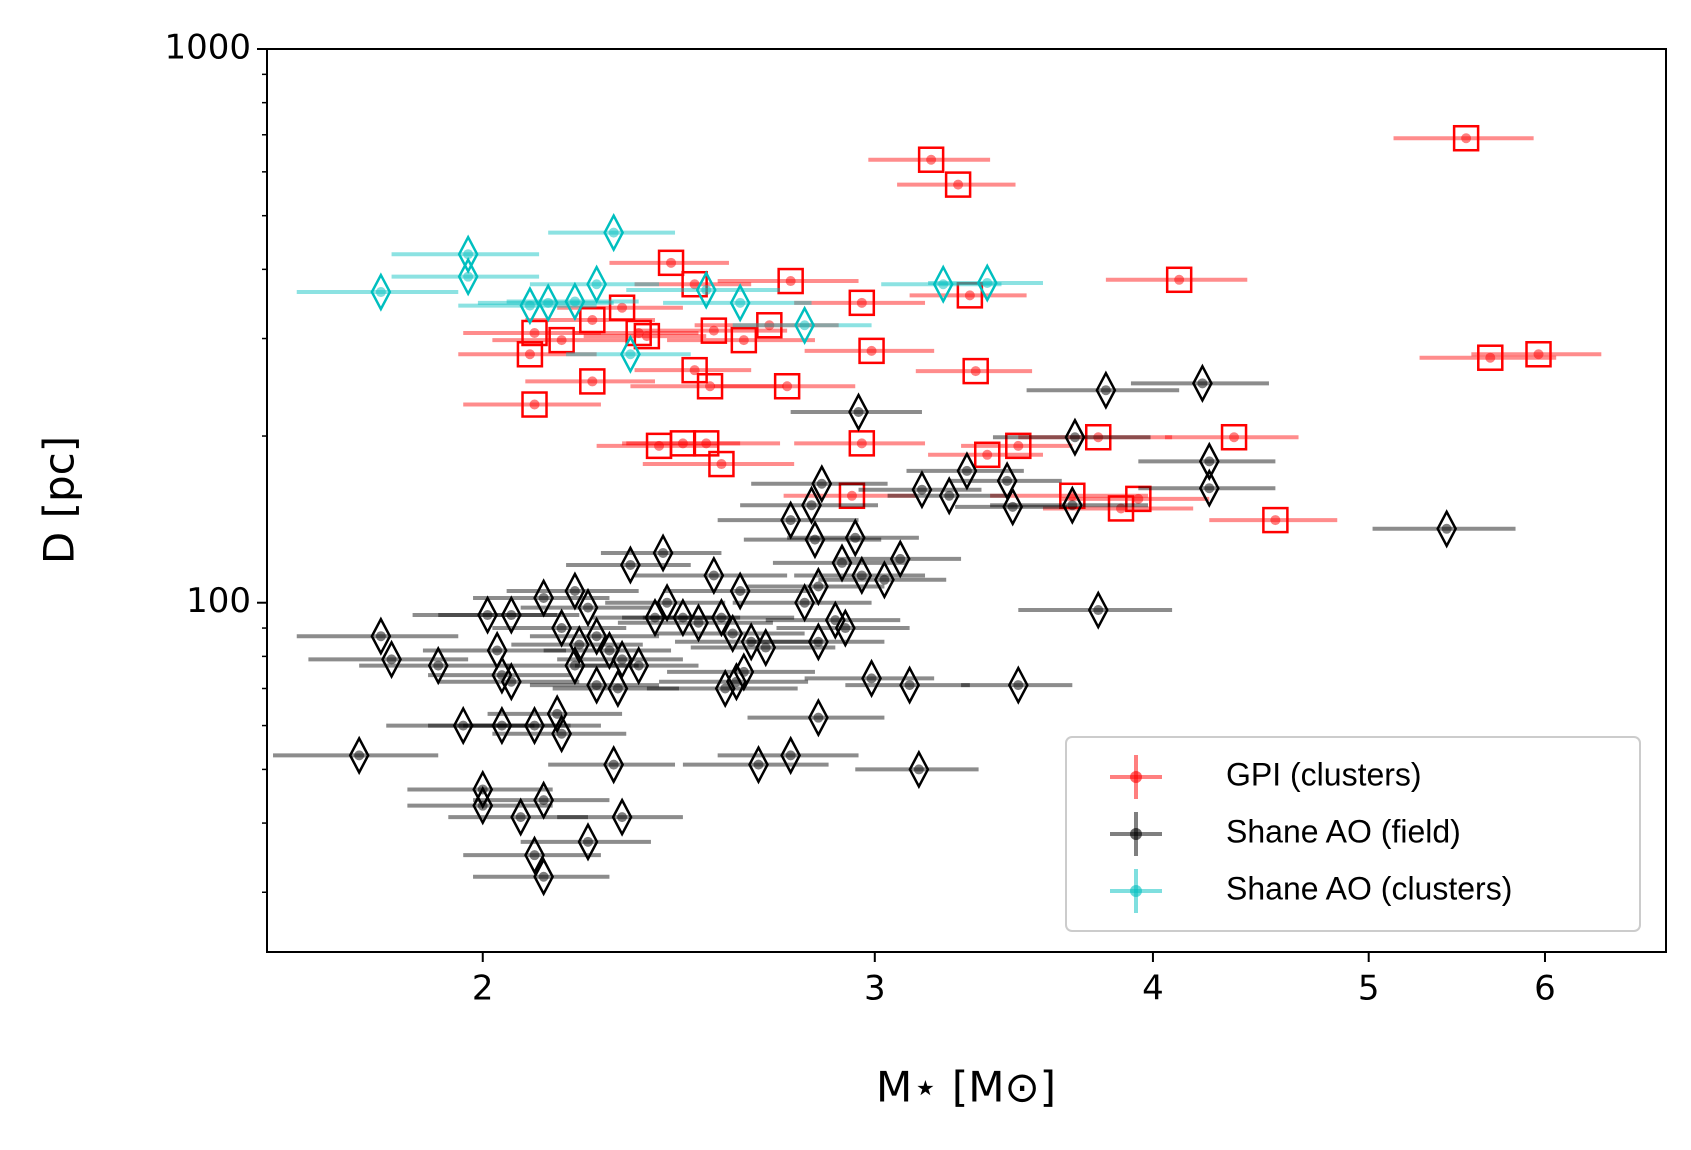 The width and height of the screenshot is (1691, 1150). I want to click on x-tick-label: 6, so click(1545, 989).